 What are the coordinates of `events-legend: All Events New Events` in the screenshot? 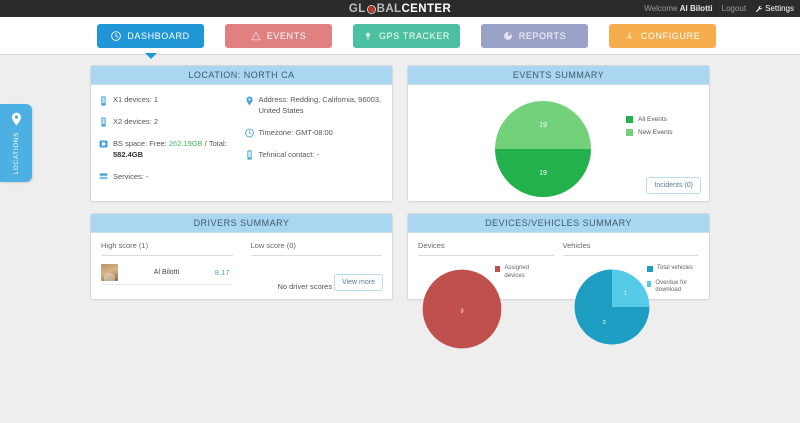 It's located at (649, 129).